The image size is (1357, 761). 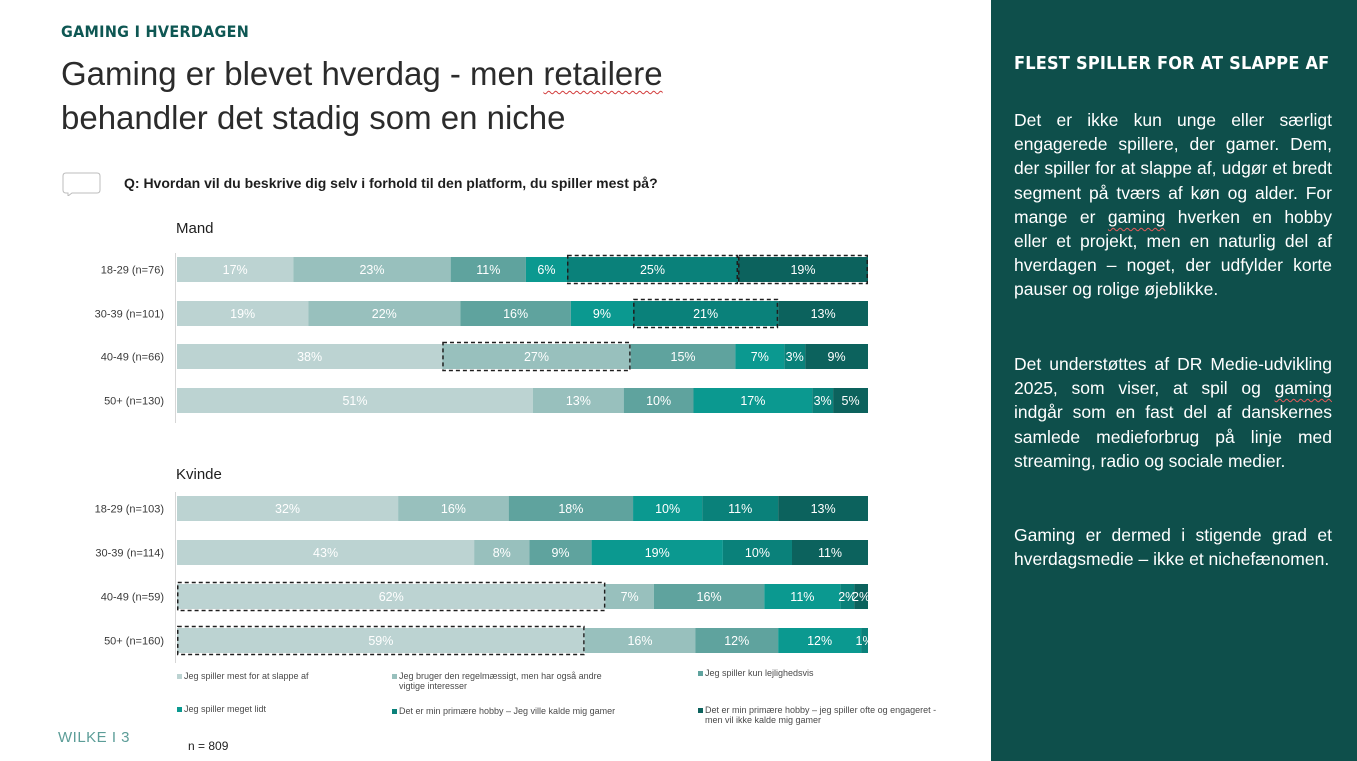 I want to click on data-label: 18%, so click(x=570, y=509).